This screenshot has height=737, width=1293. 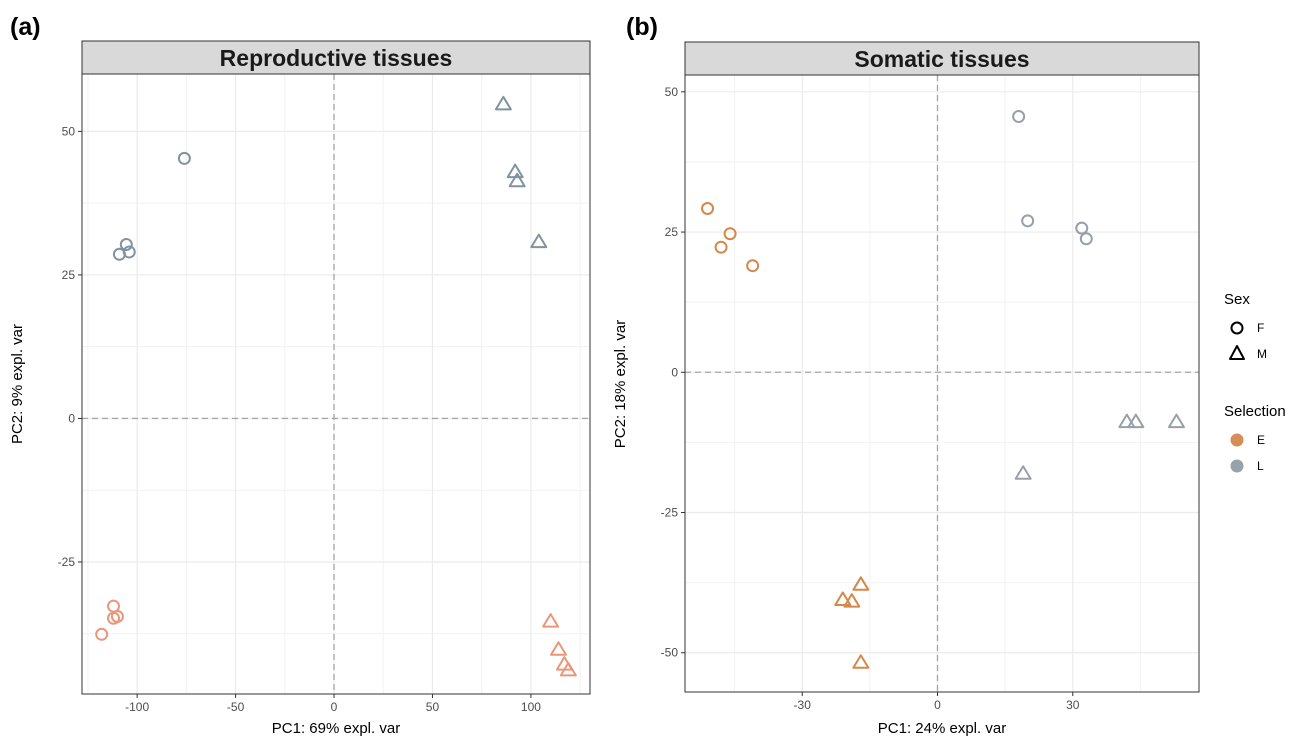 What do you see at coordinates (620, 384) in the screenshot?
I see `y-axis-title-b: PC2: 18% expl. var` at bounding box center [620, 384].